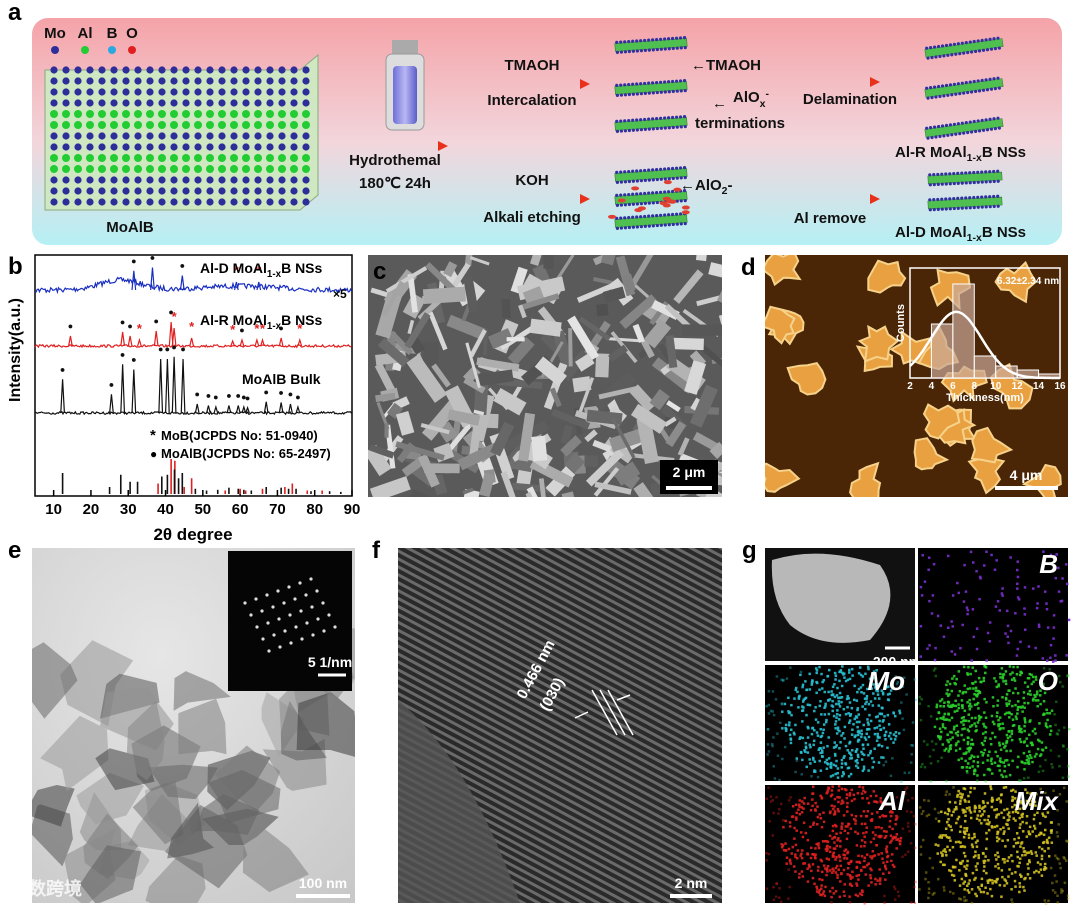 The height and width of the screenshot is (911, 1080). I want to click on xrd-peak, so click(262, 342).